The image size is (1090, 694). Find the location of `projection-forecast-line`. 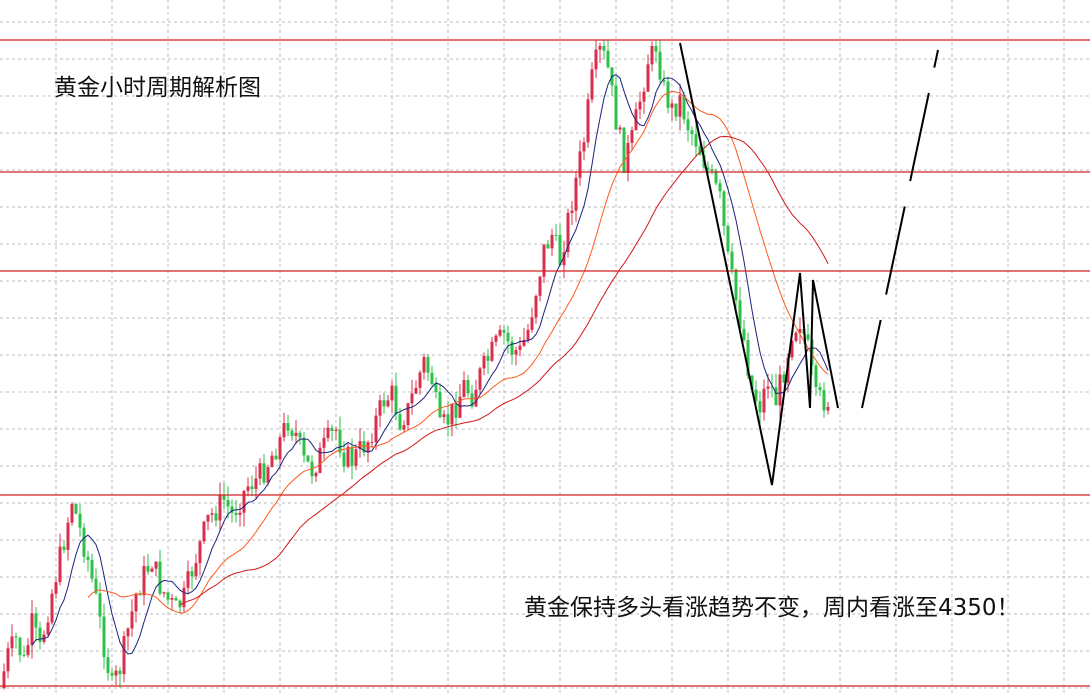

projection-forecast-line is located at coordinates (900, 229).